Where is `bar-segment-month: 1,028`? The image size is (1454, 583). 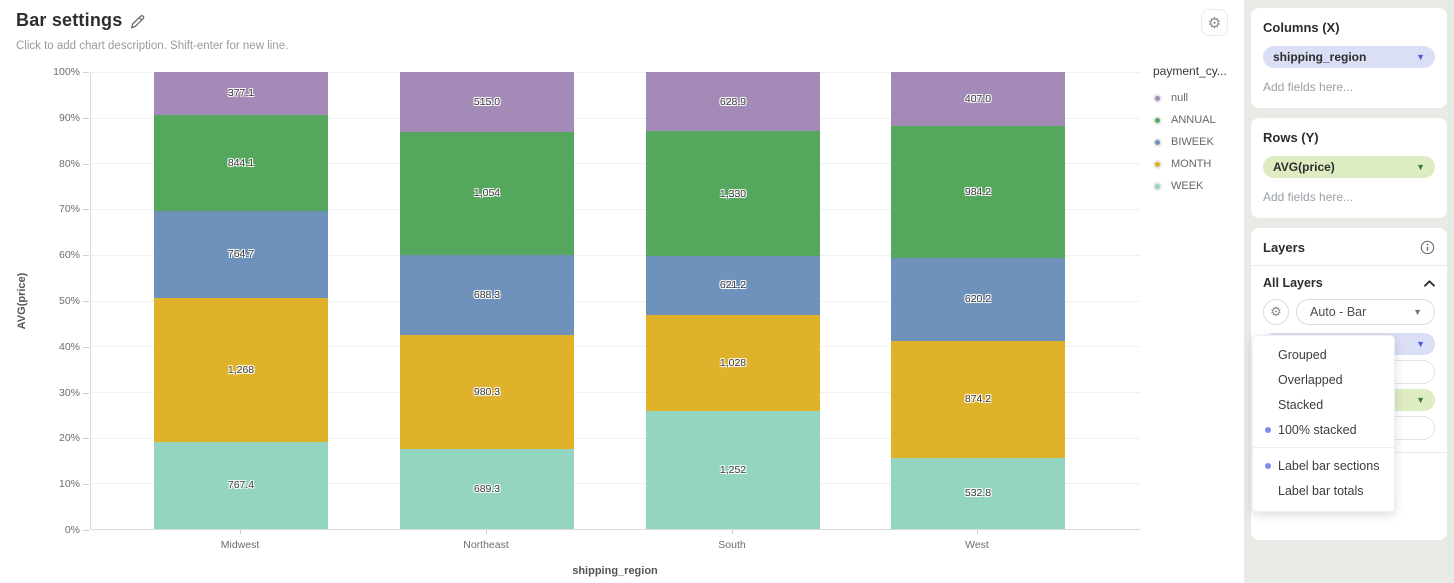 bar-segment-month: 1,028 is located at coordinates (733, 363).